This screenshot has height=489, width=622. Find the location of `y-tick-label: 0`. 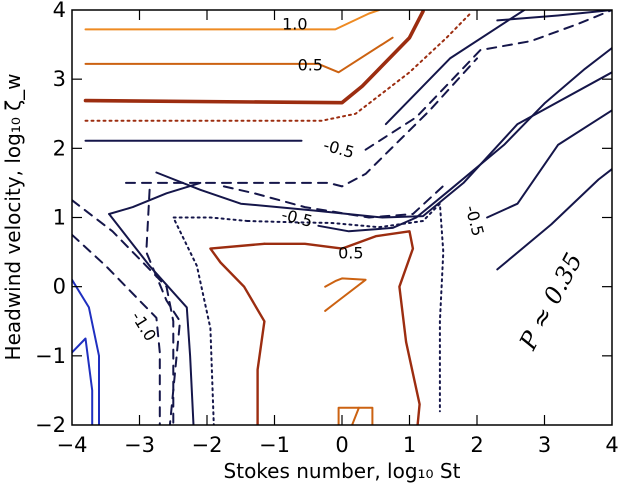

y-tick-label: 0 is located at coordinates (59, 287).